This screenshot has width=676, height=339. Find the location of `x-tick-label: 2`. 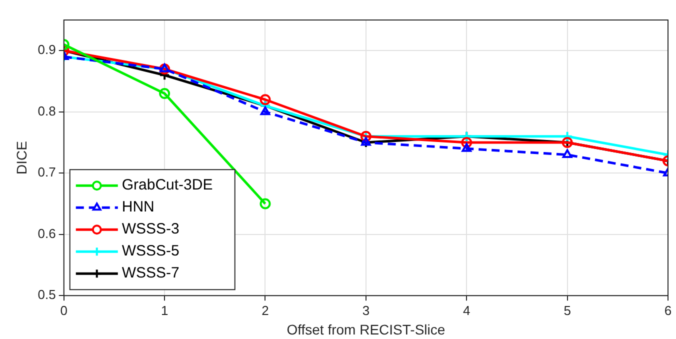

x-tick-label: 2 is located at coordinates (265, 310).